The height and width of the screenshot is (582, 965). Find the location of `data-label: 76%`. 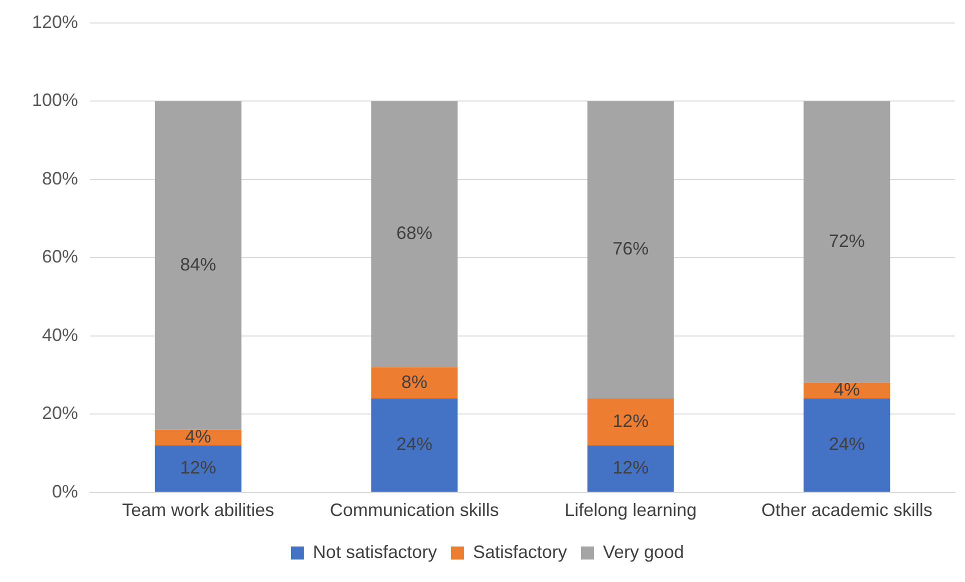

data-label: 76% is located at coordinates (630, 248).